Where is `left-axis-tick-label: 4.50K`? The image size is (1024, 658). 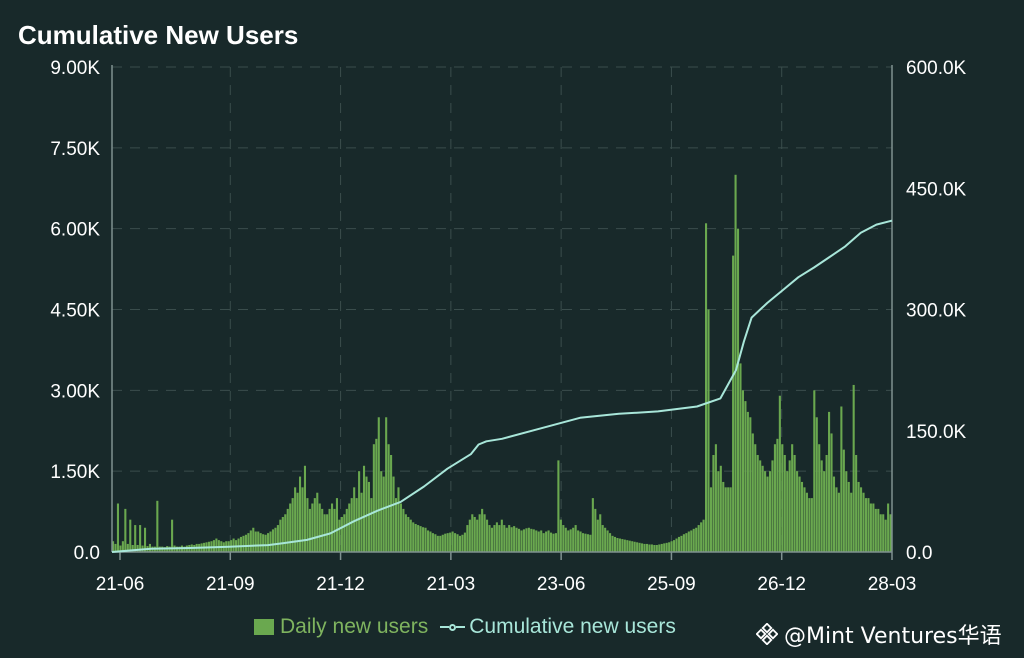
left-axis-tick-label: 4.50K is located at coordinates (75, 311).